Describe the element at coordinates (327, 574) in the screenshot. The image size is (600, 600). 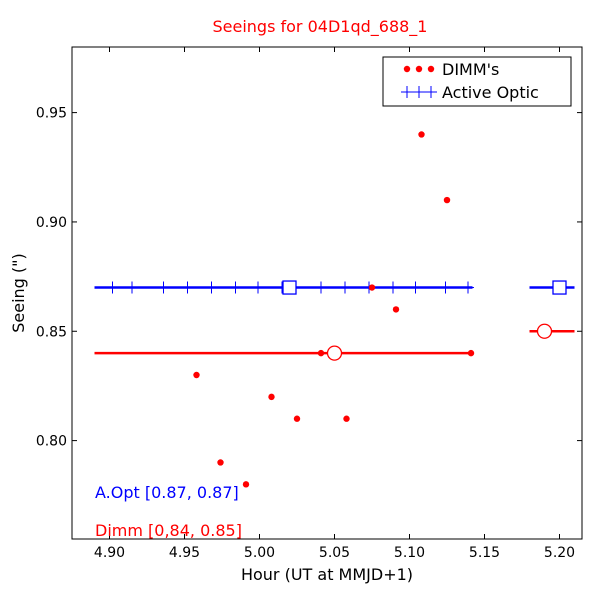
I see `x-axis-title: Hour (UT at MMJD+1)` at that location.